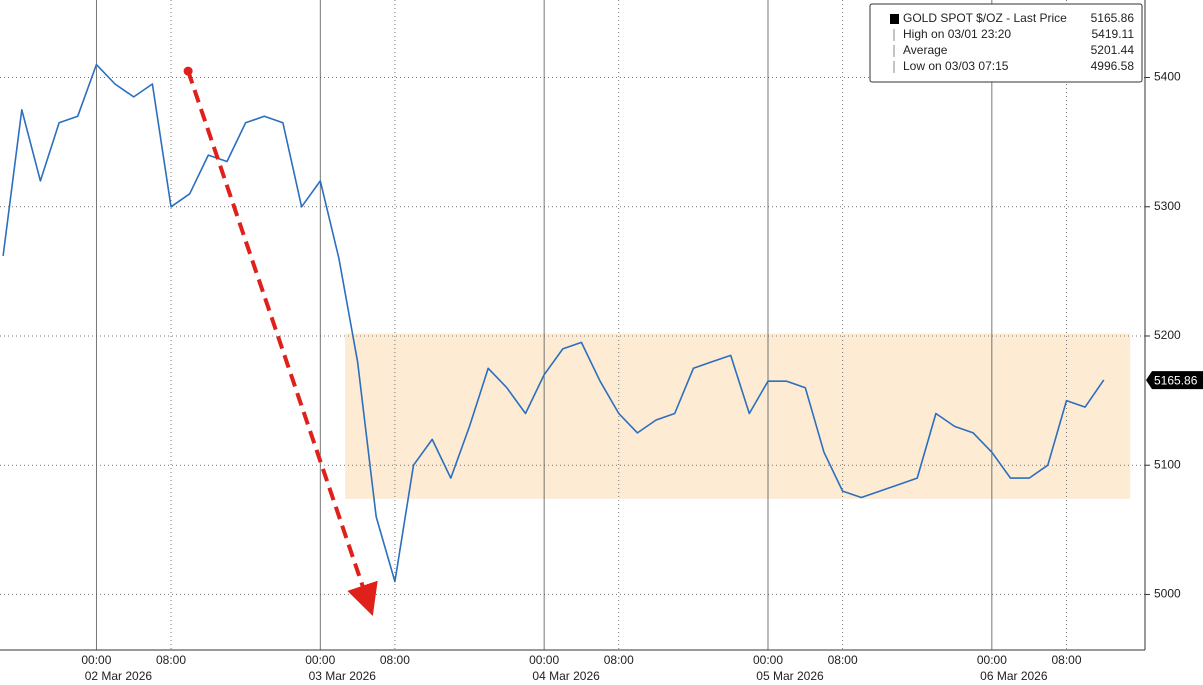  What do you see at coordinates (1167, 206) in the screenshot?
I see `y-tick-label: 5300` at bounding box center [1167, 206].